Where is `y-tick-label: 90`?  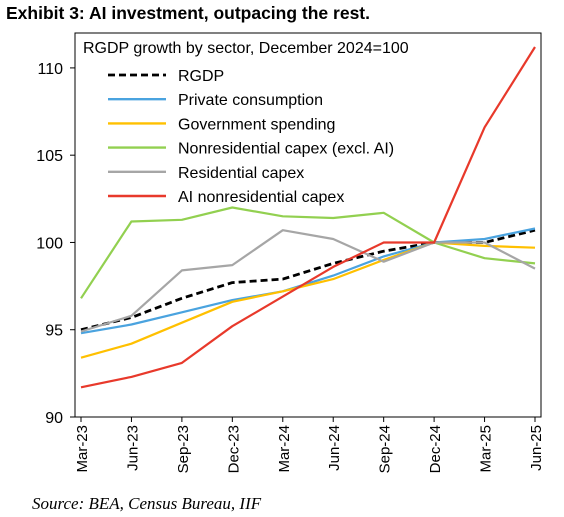
y-tick-label: 90 is located at coordinates (54, 418).